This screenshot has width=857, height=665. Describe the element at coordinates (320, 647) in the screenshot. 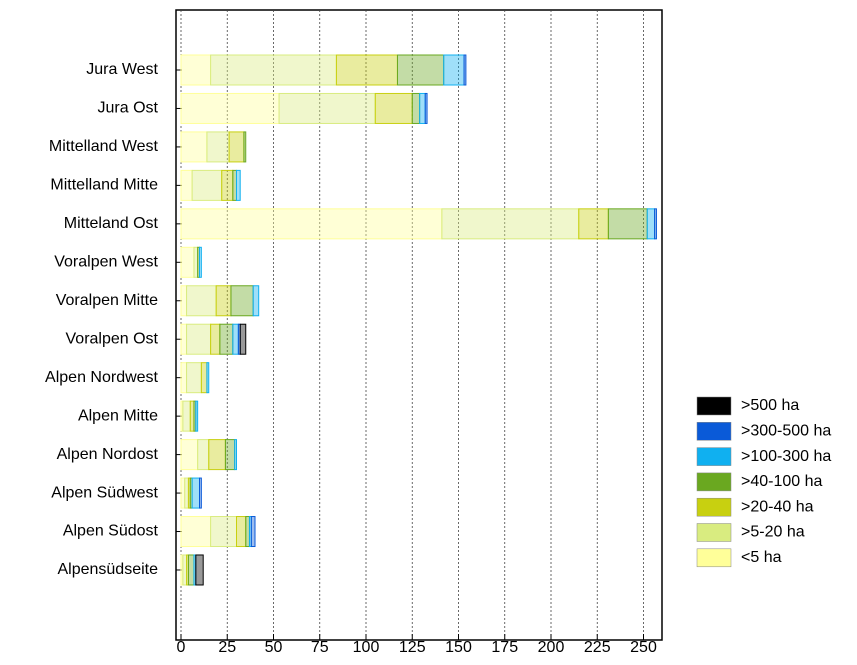

I see `x-tick-label: 75` at that location.